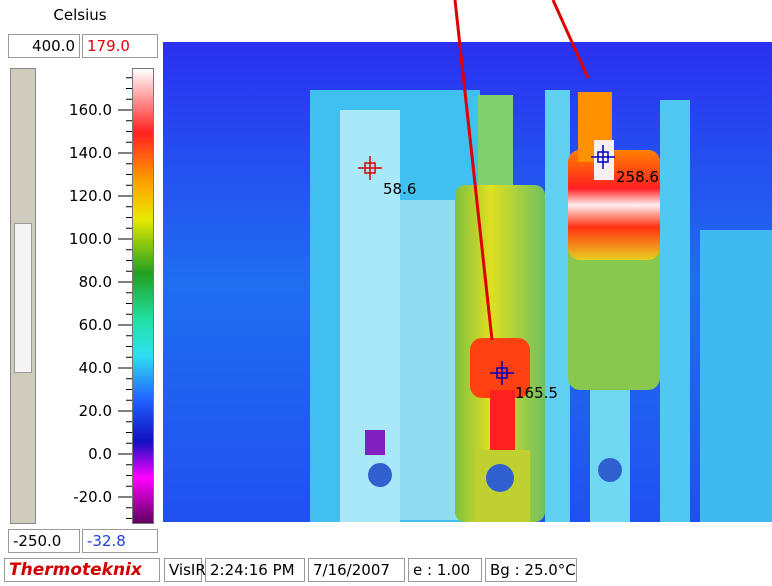  Describe the element at coordinates (95, 325) in the screenshot. I see `scale-tick-label: 60.0` at that location.